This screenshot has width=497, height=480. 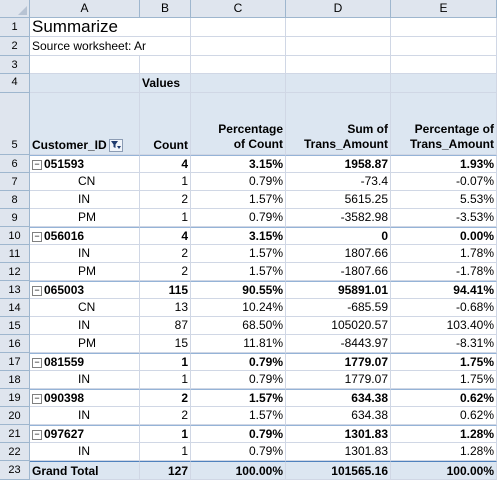 I want to click on row-header-18: 18, so click(x=15, y=380).